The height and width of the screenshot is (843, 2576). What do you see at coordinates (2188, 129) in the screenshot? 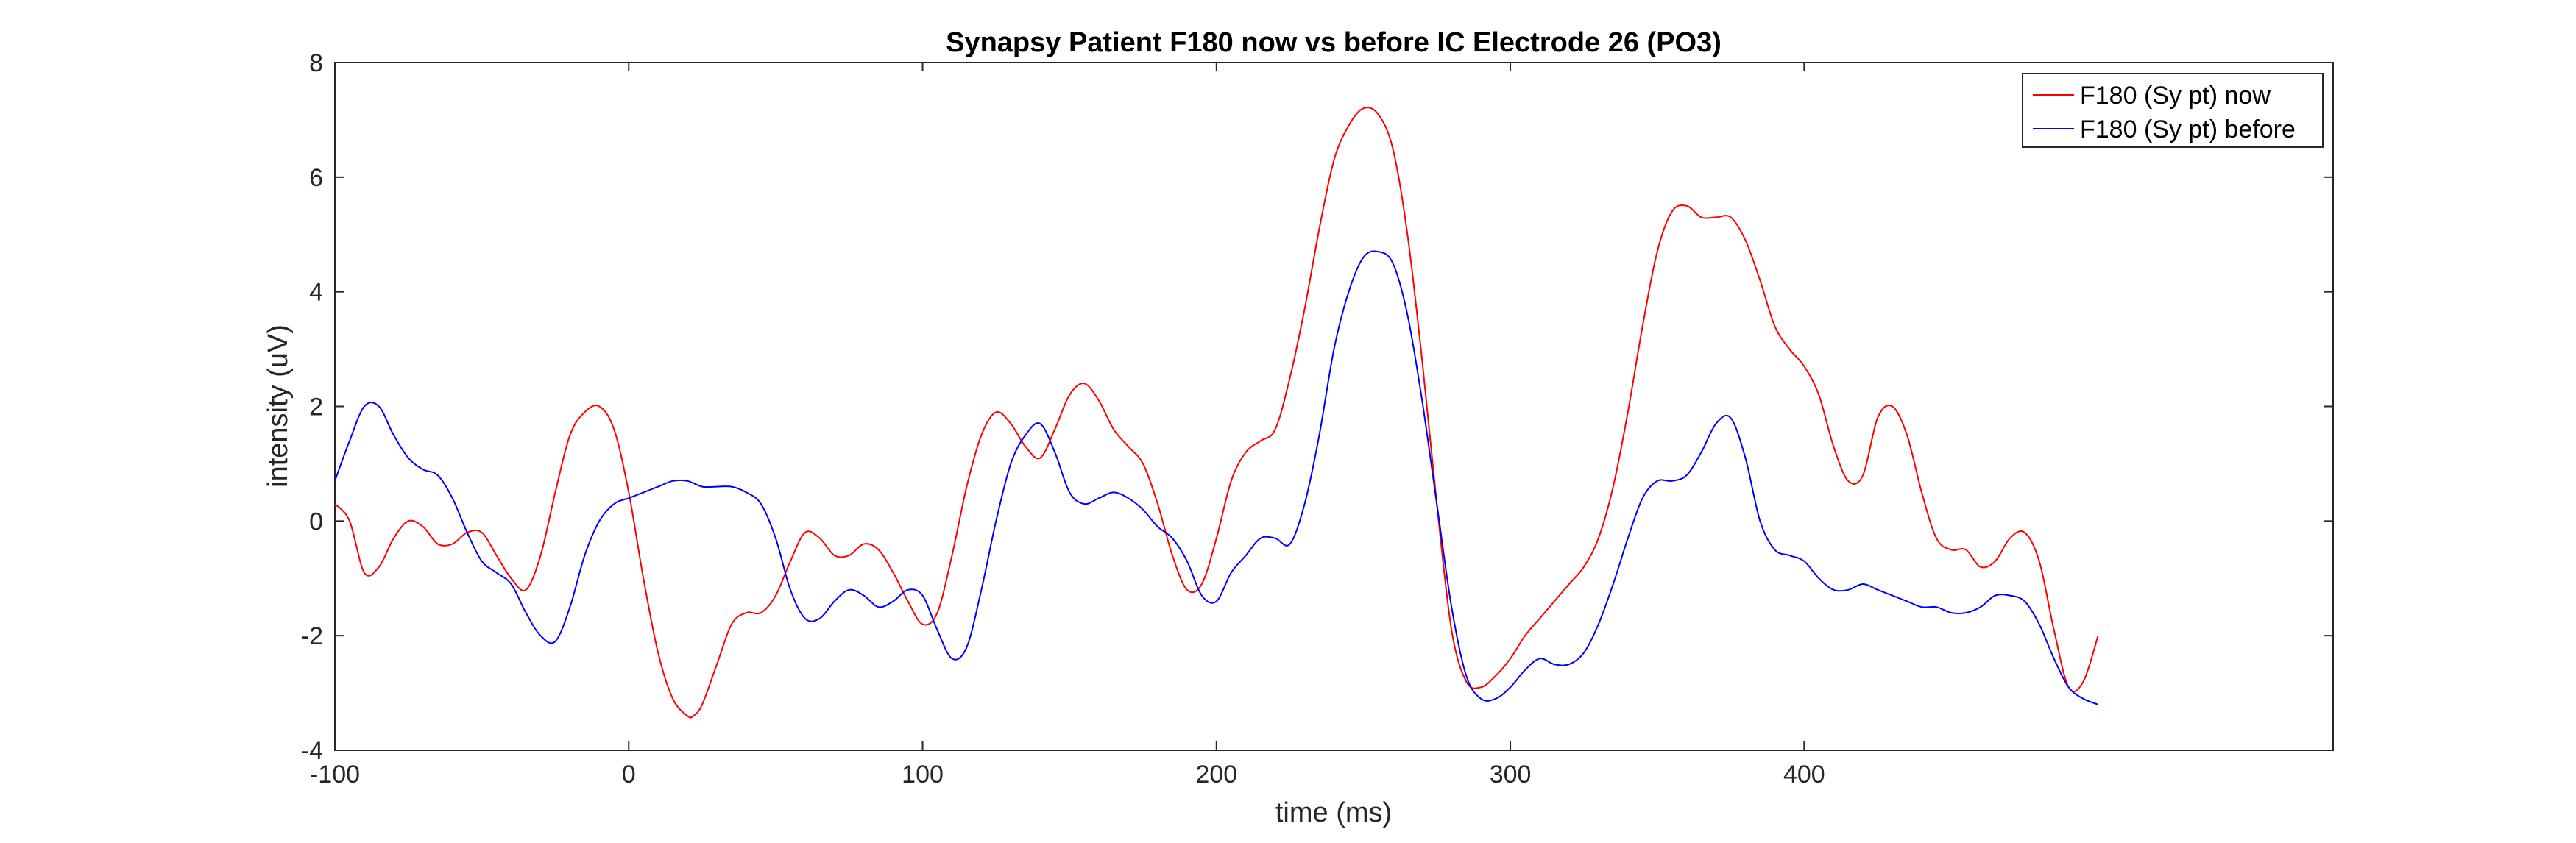
I see `legend-label-before: F180 (Sy pt) before` at bounding box center [2188, 129].